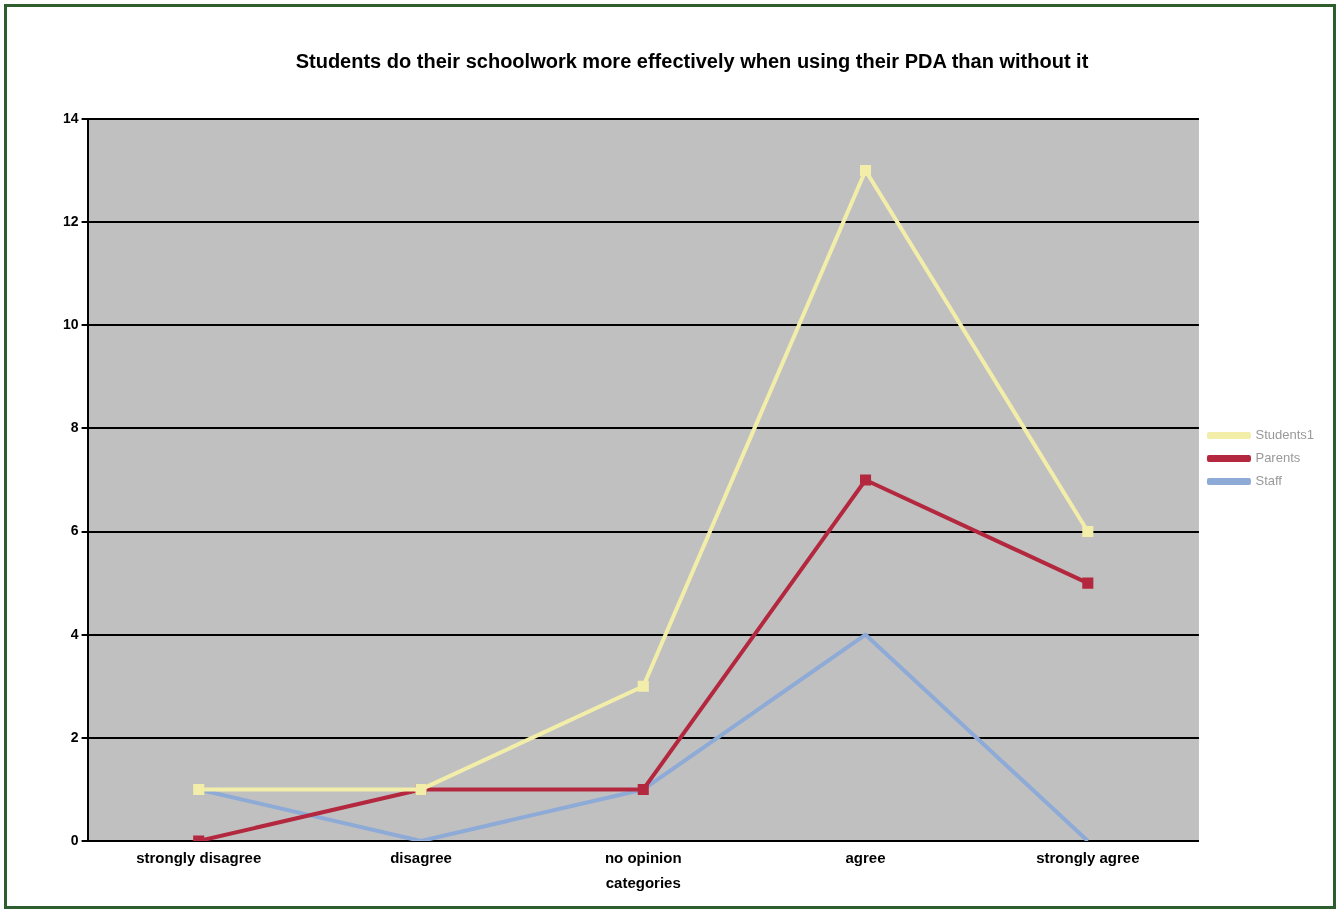  I want to click on y-tick-label: 0, so click(74, 839).